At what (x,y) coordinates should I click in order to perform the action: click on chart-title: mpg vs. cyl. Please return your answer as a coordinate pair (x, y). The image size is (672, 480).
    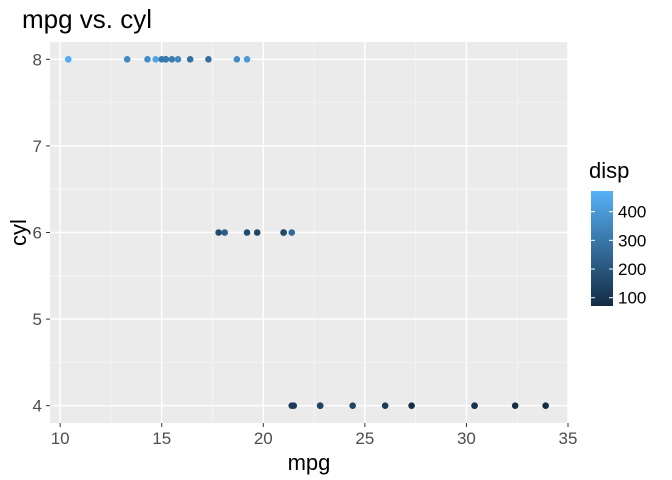
    Looking at the image, I should click on (87, 19).